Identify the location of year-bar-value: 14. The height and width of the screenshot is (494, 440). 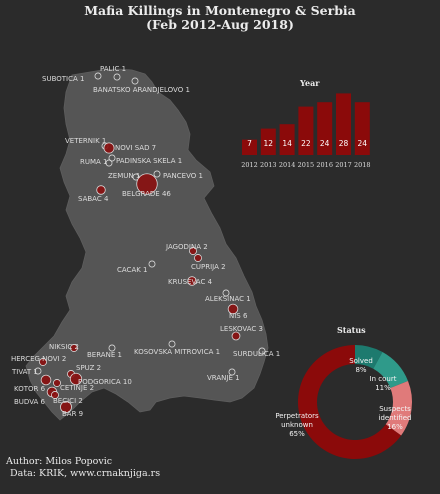
(287, 143).